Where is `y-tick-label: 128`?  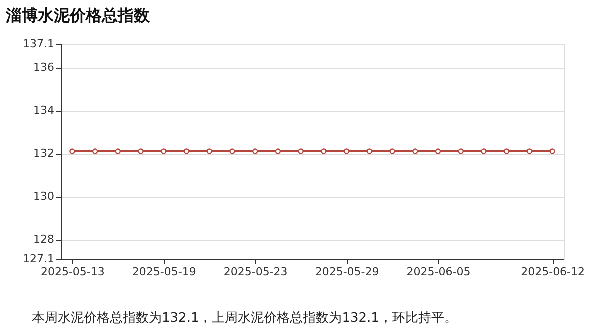 y-tick-label: 128 is located at coordinates (44, 239).